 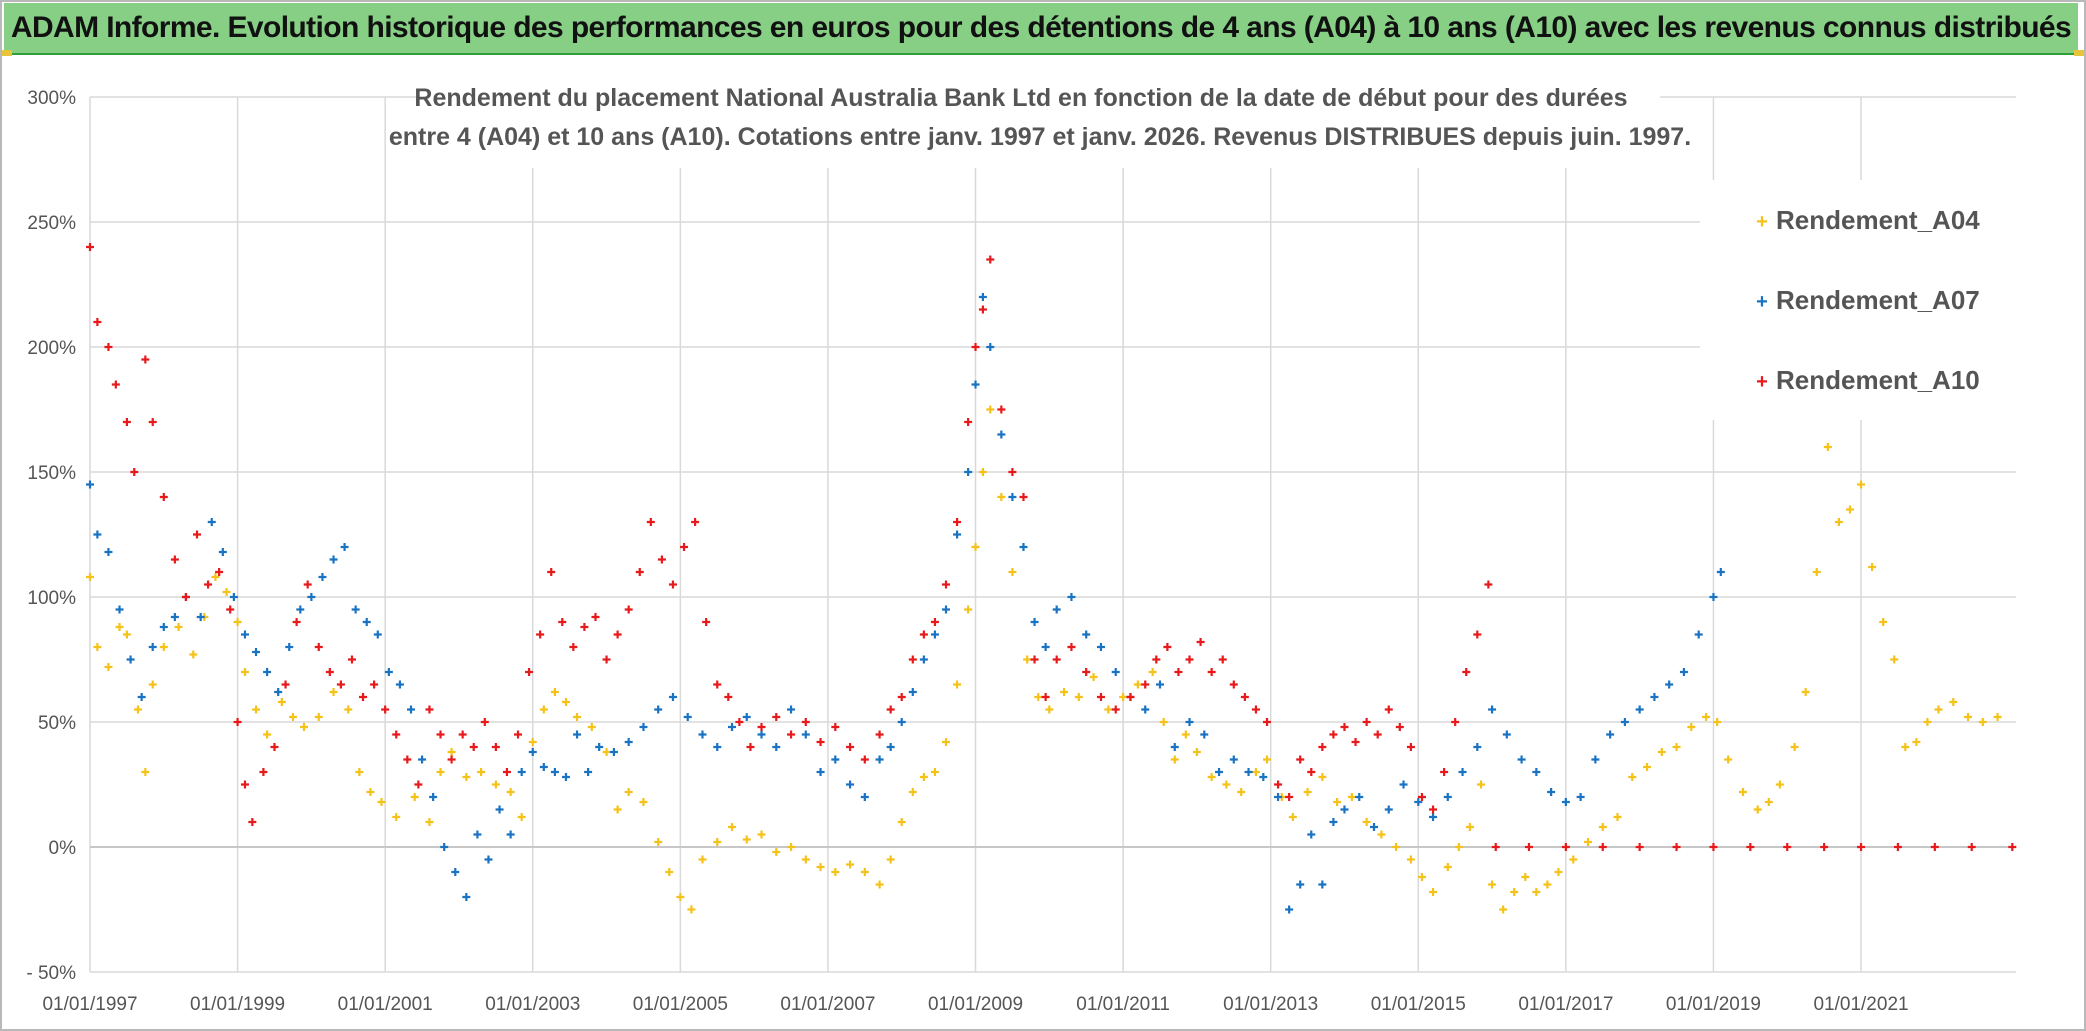 I want to click on banner-corner-right, so click(x=2079, y=53).